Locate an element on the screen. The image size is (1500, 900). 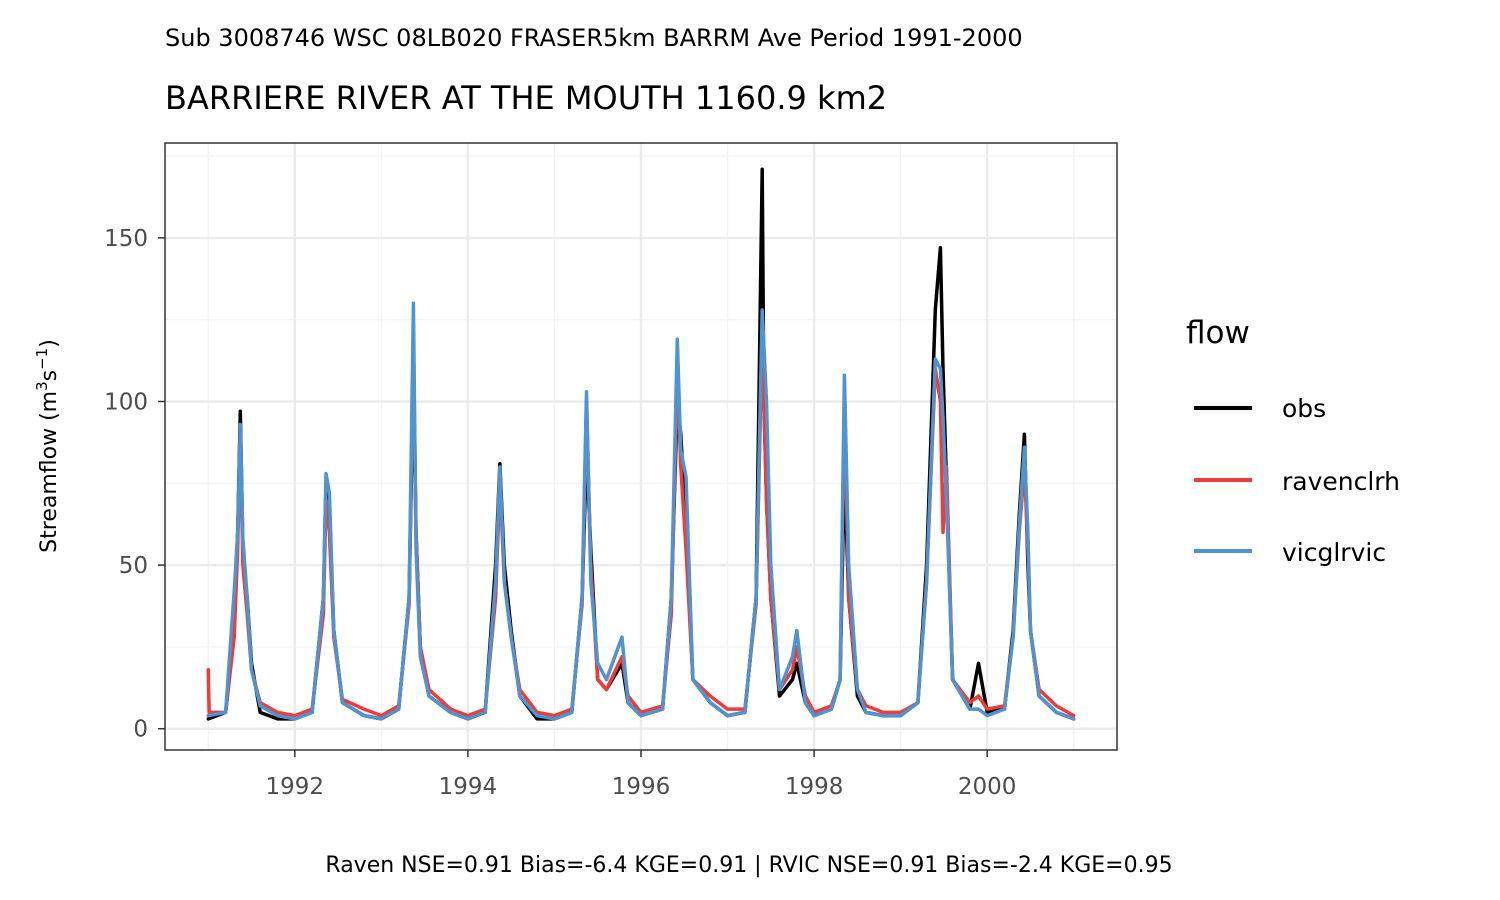
legend-item-vicglrvic: vicglrvic is located at coordinates (1290, 552).